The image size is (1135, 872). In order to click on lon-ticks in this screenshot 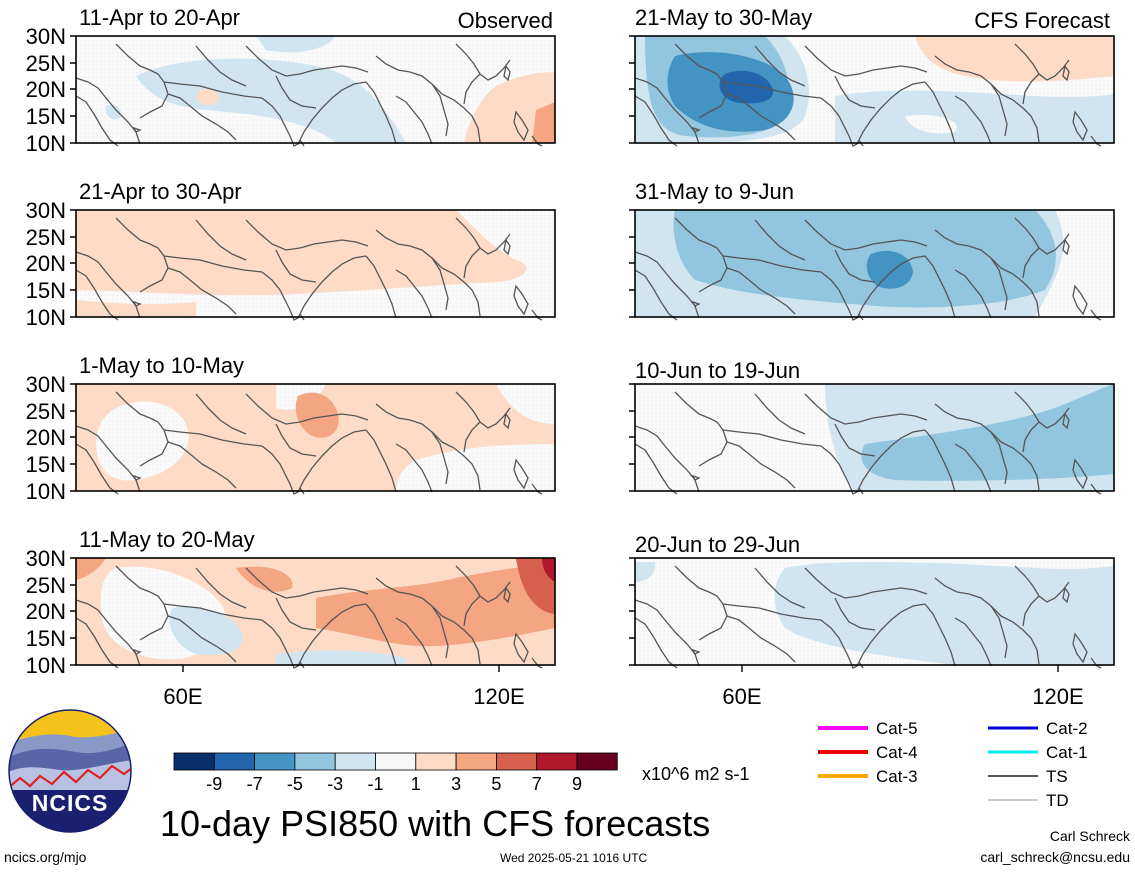, I will do `click(620, 668)`.